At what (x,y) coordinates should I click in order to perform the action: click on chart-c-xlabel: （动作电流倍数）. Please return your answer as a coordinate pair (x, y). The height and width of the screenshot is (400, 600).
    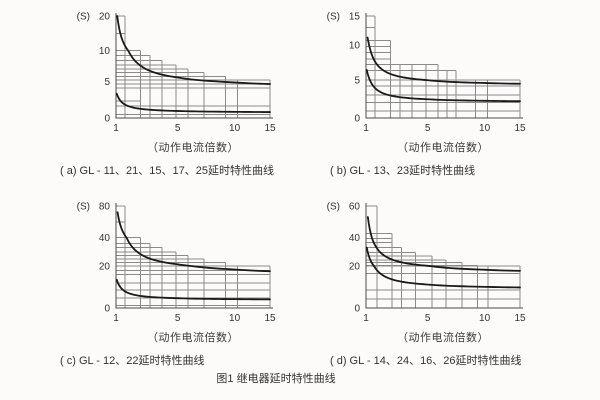
    Looking at the image, I should click on (193, 338).